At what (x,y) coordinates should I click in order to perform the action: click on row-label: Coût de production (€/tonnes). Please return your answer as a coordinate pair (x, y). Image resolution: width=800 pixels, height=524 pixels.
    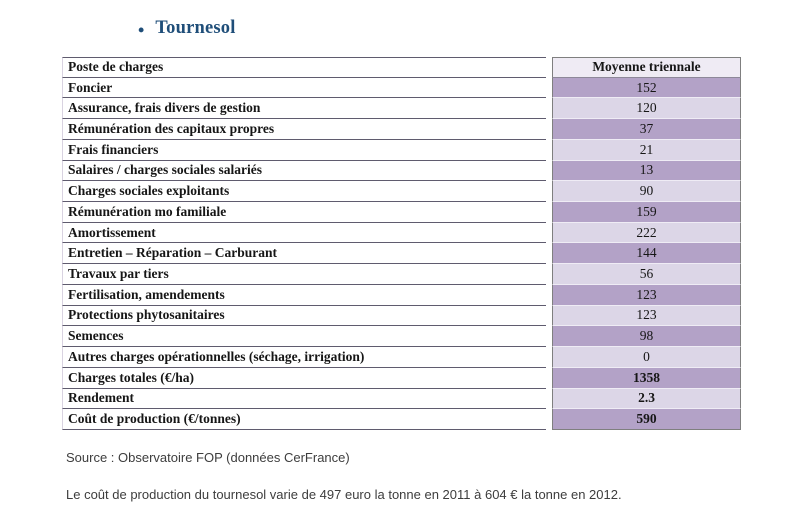
    Looking at the image, I should click on (304, 419).